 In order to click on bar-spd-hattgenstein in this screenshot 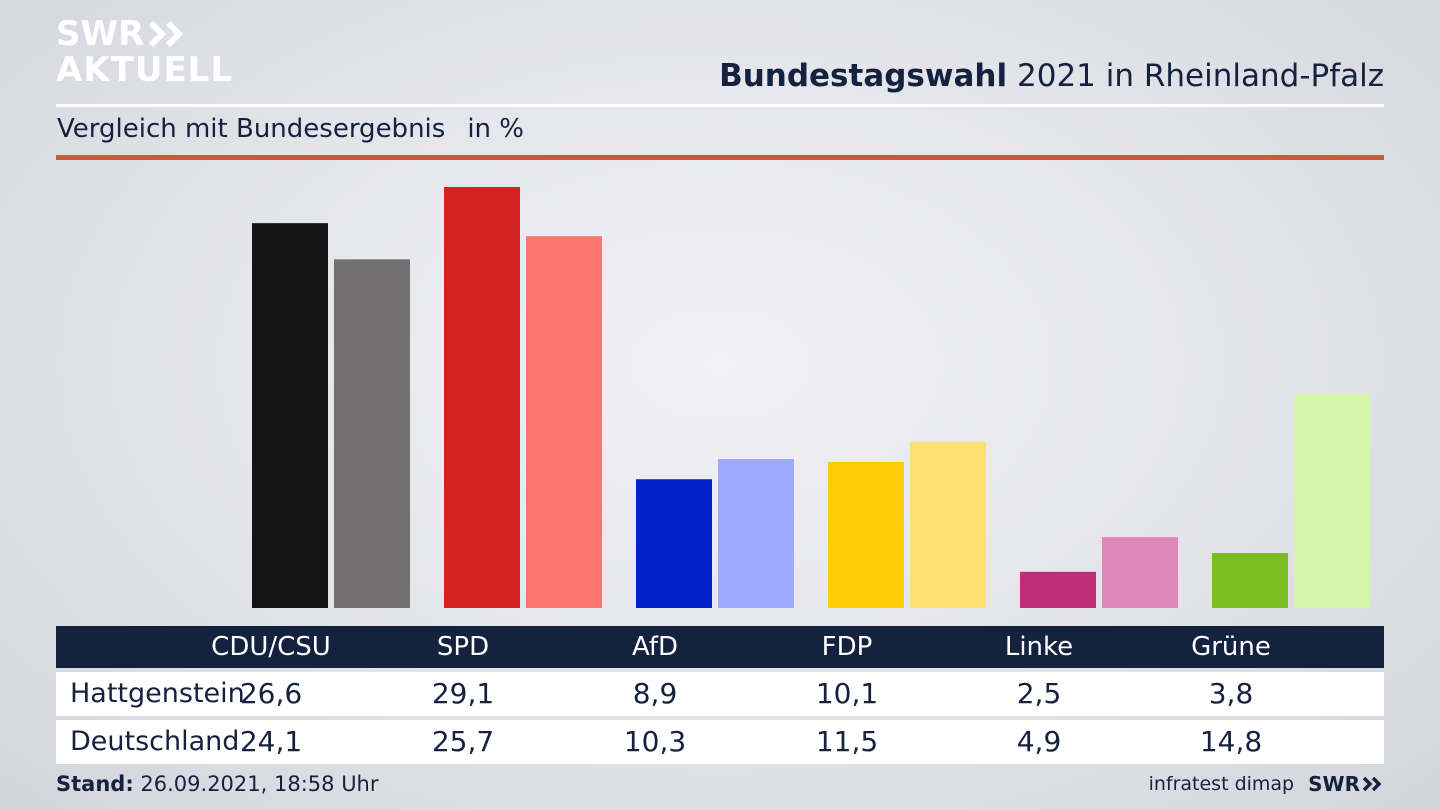, I will do `click(482, 397)`.